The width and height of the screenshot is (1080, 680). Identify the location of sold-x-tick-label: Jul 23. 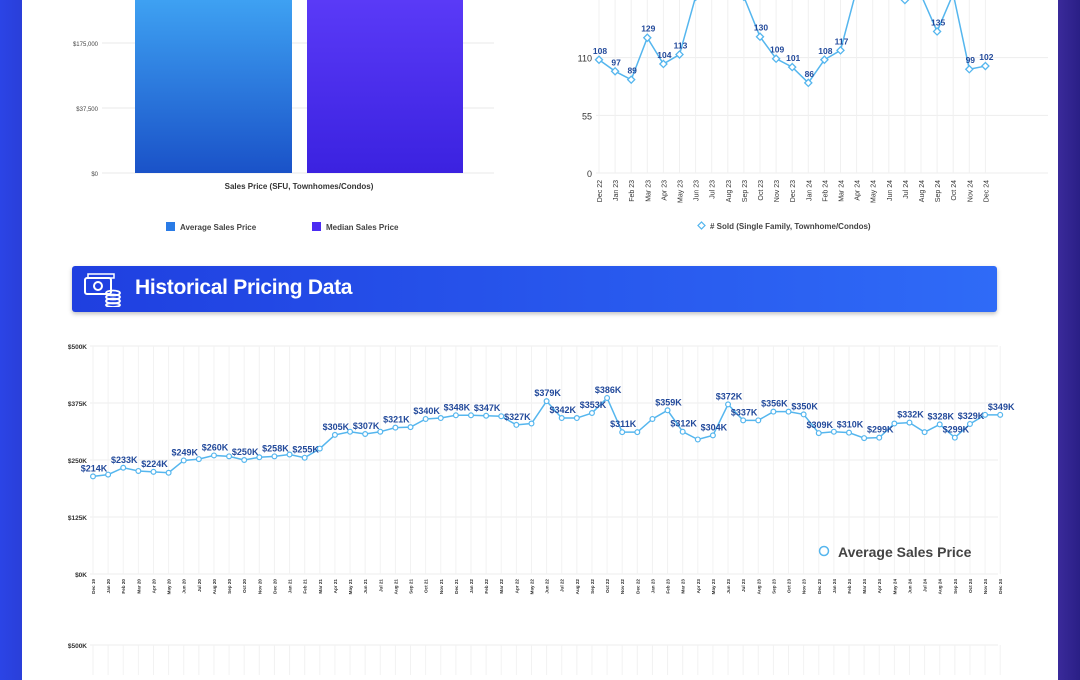
(713, 189).